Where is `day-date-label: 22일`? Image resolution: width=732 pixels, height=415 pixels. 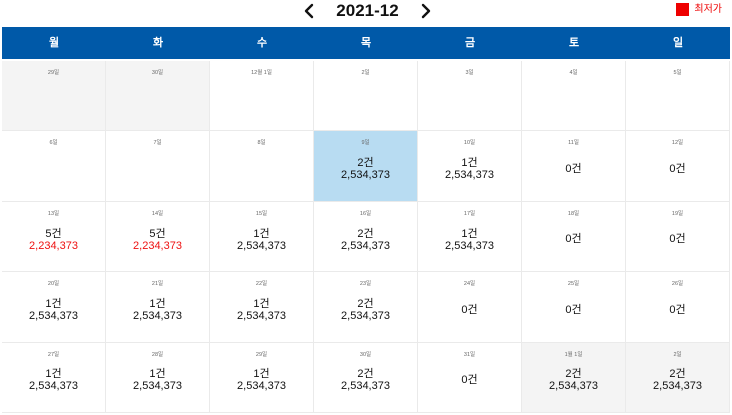 day-date-label: 22일 is located at coordinates (261, 284).